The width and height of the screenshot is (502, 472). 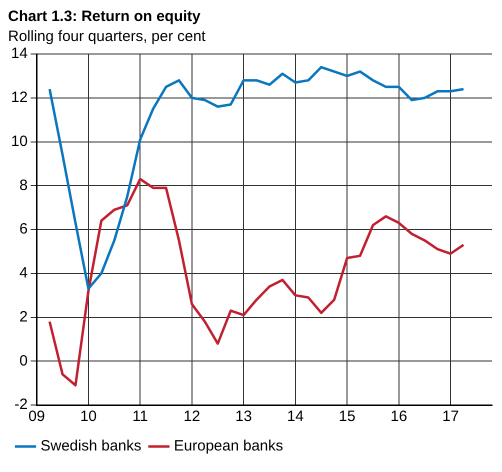 What do you see at coordinates (21, 405) in the screenshot?
I see `y-tick-label: -2` at bounding box center [21, 405].